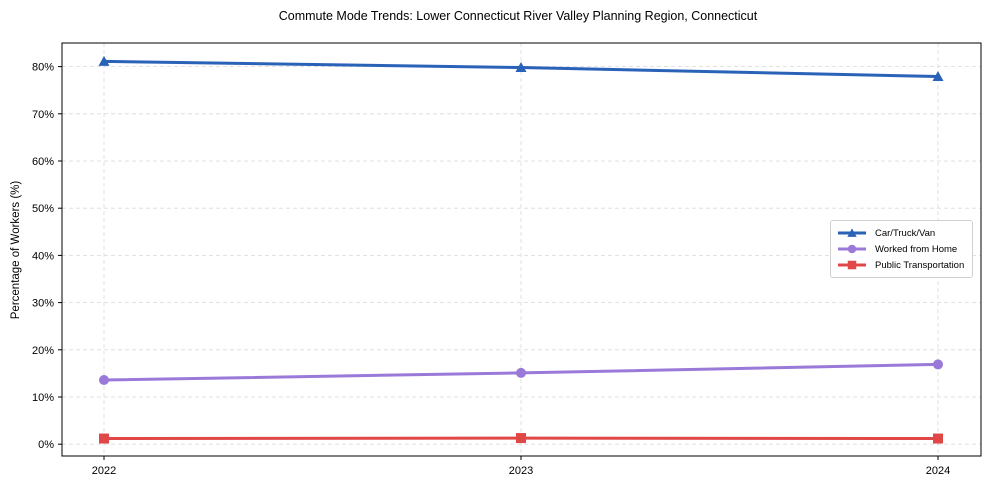 This screenshot has height=490, width=990. I want to click on x-tick-label: 2023, so click(521, 471).